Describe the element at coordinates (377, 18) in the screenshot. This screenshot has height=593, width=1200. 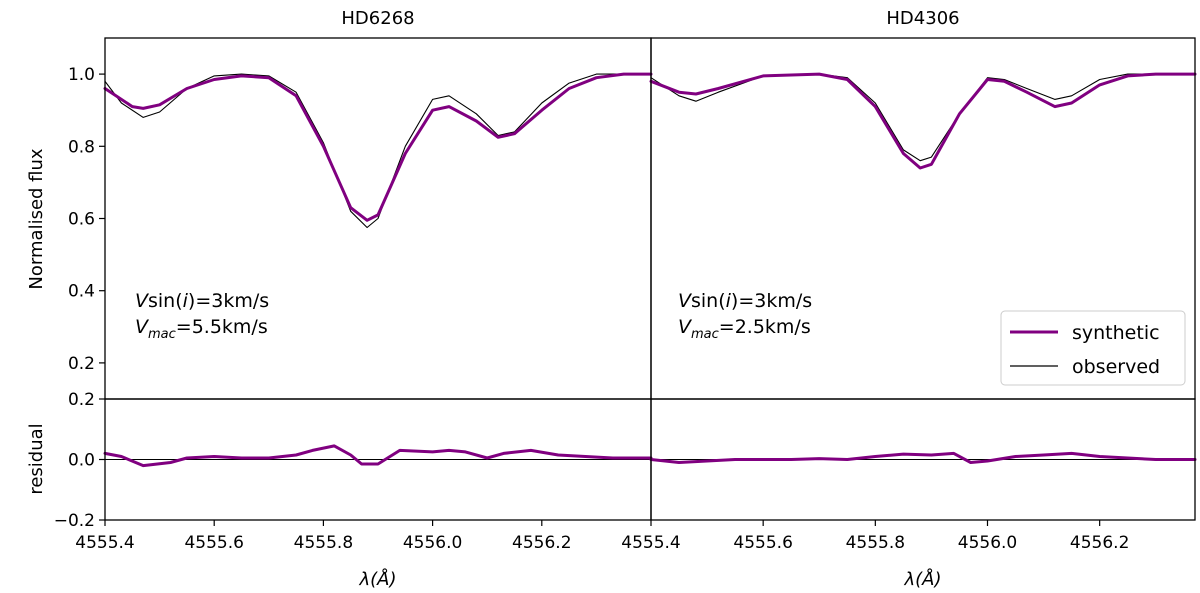
I see `panel-title-left: HD6268` at that location.